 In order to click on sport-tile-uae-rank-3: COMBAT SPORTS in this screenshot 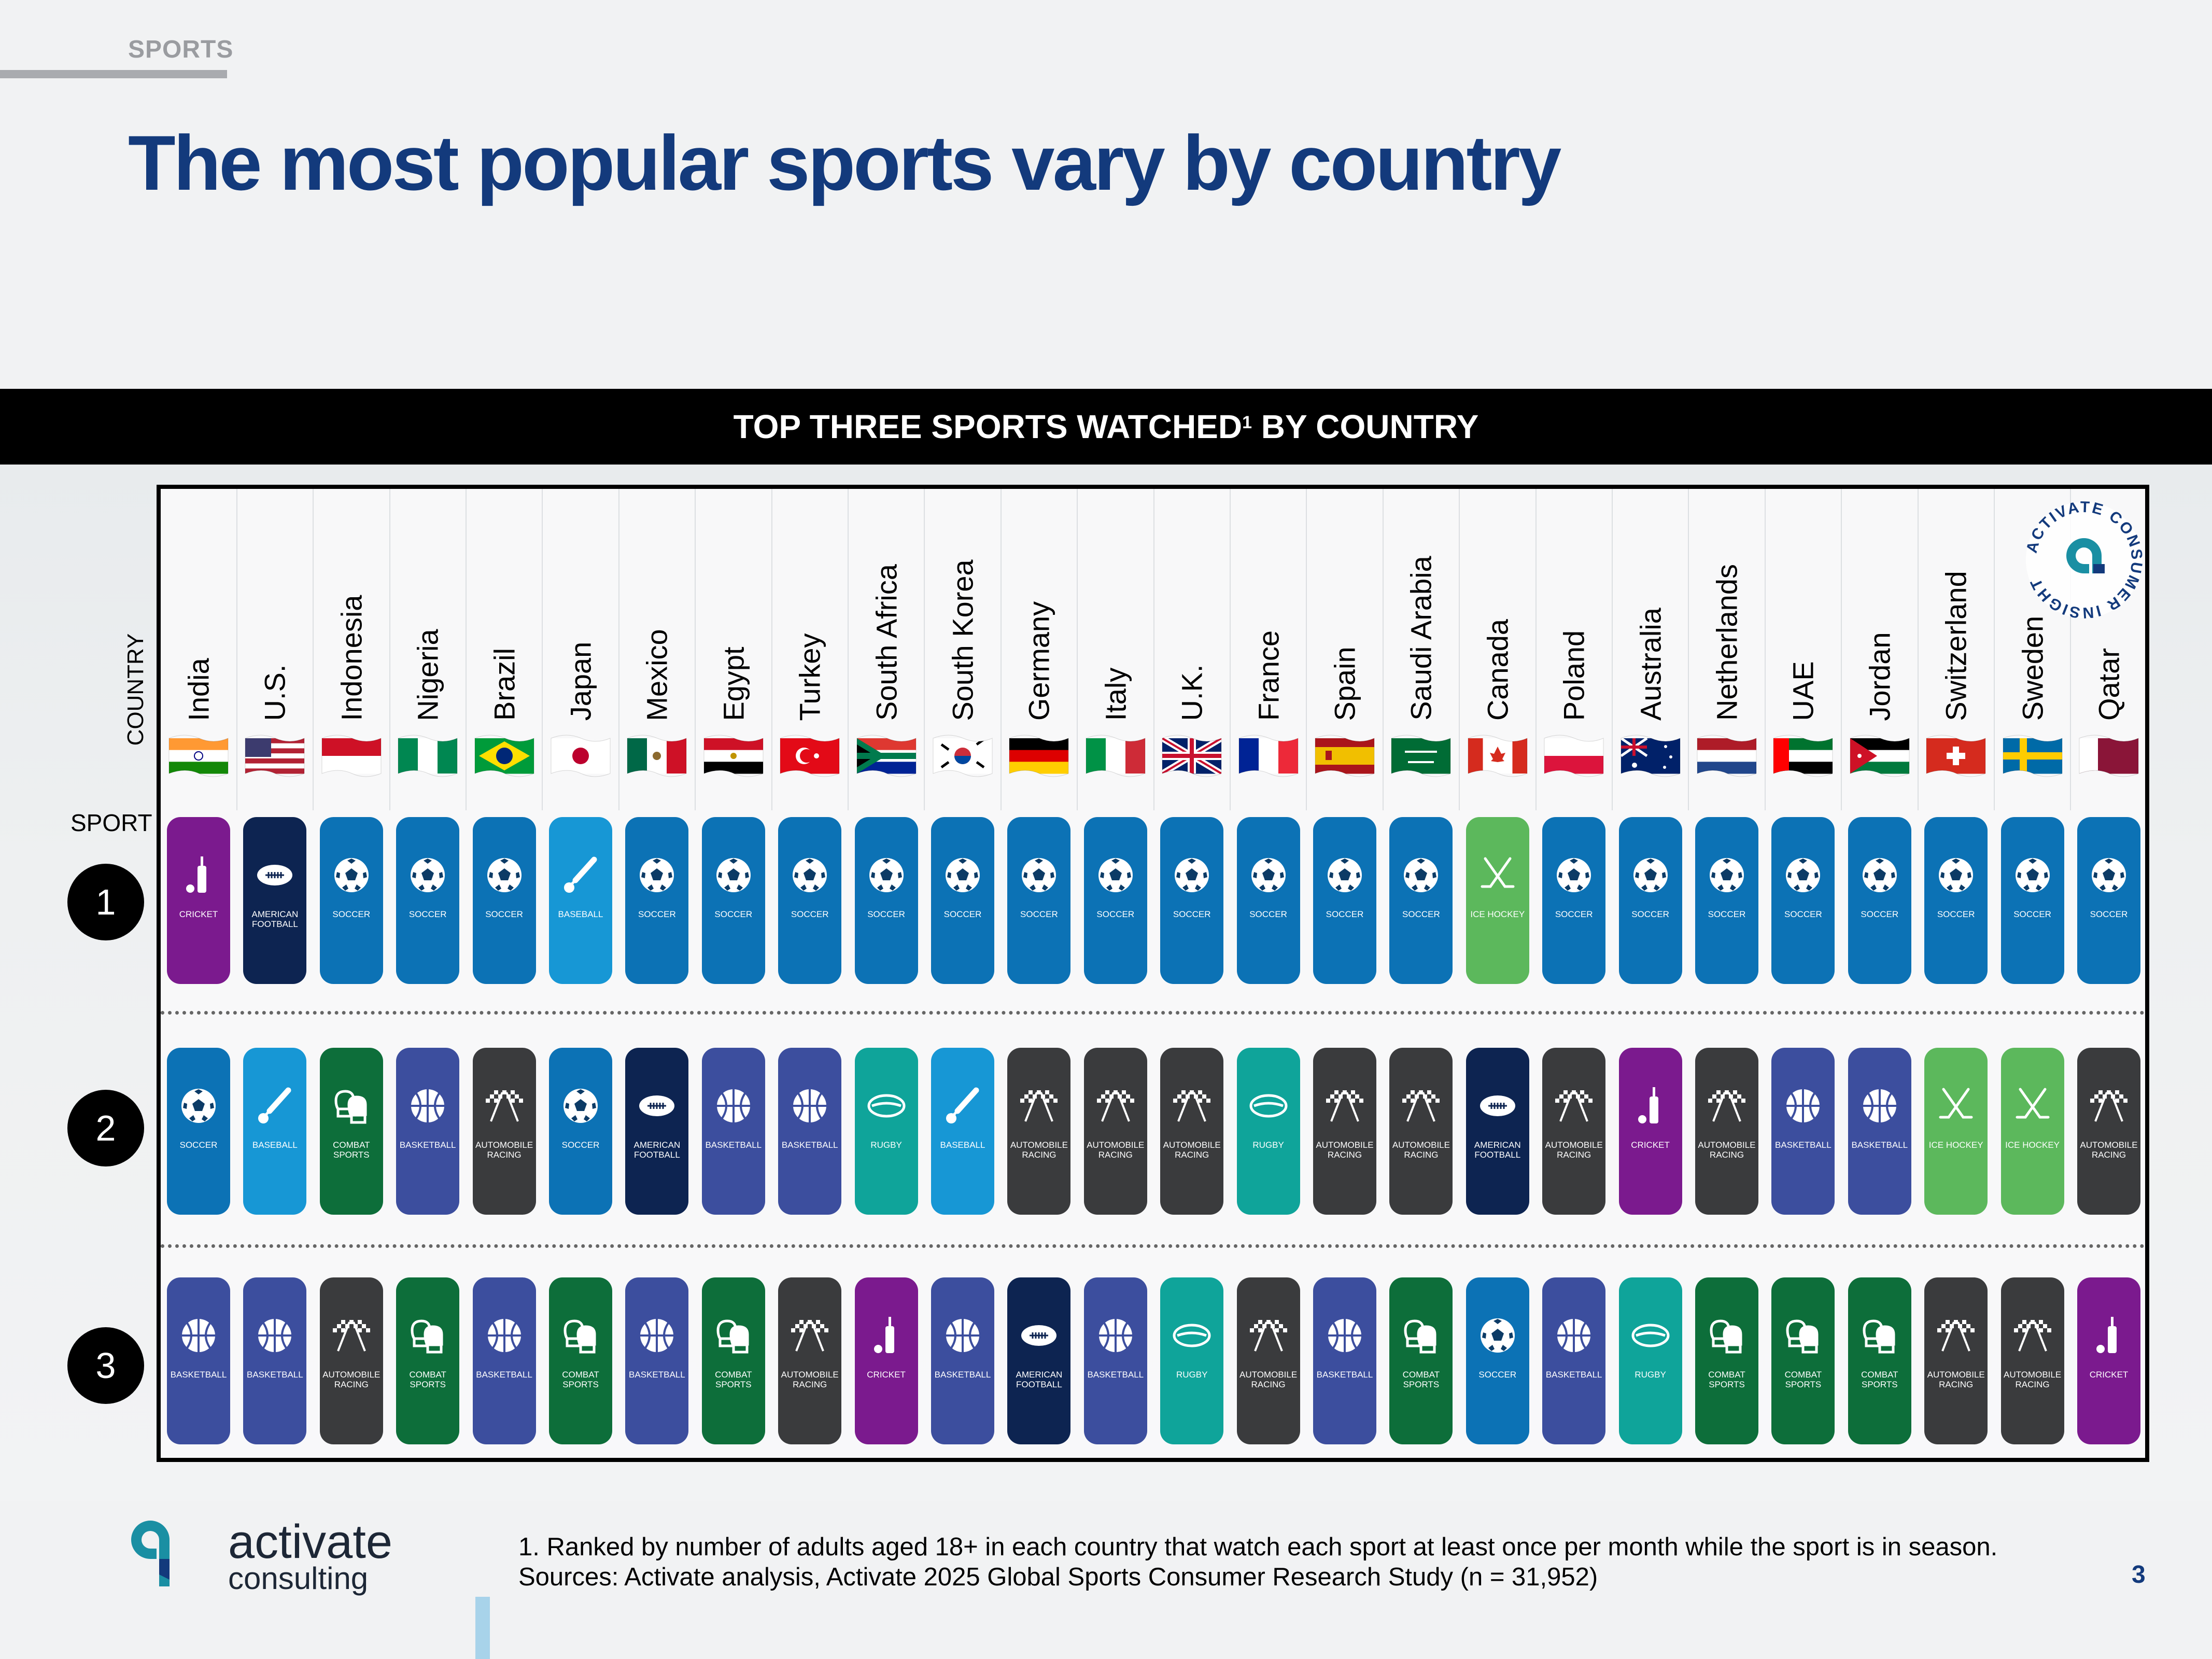, I will do `click(1803, 1360)`.